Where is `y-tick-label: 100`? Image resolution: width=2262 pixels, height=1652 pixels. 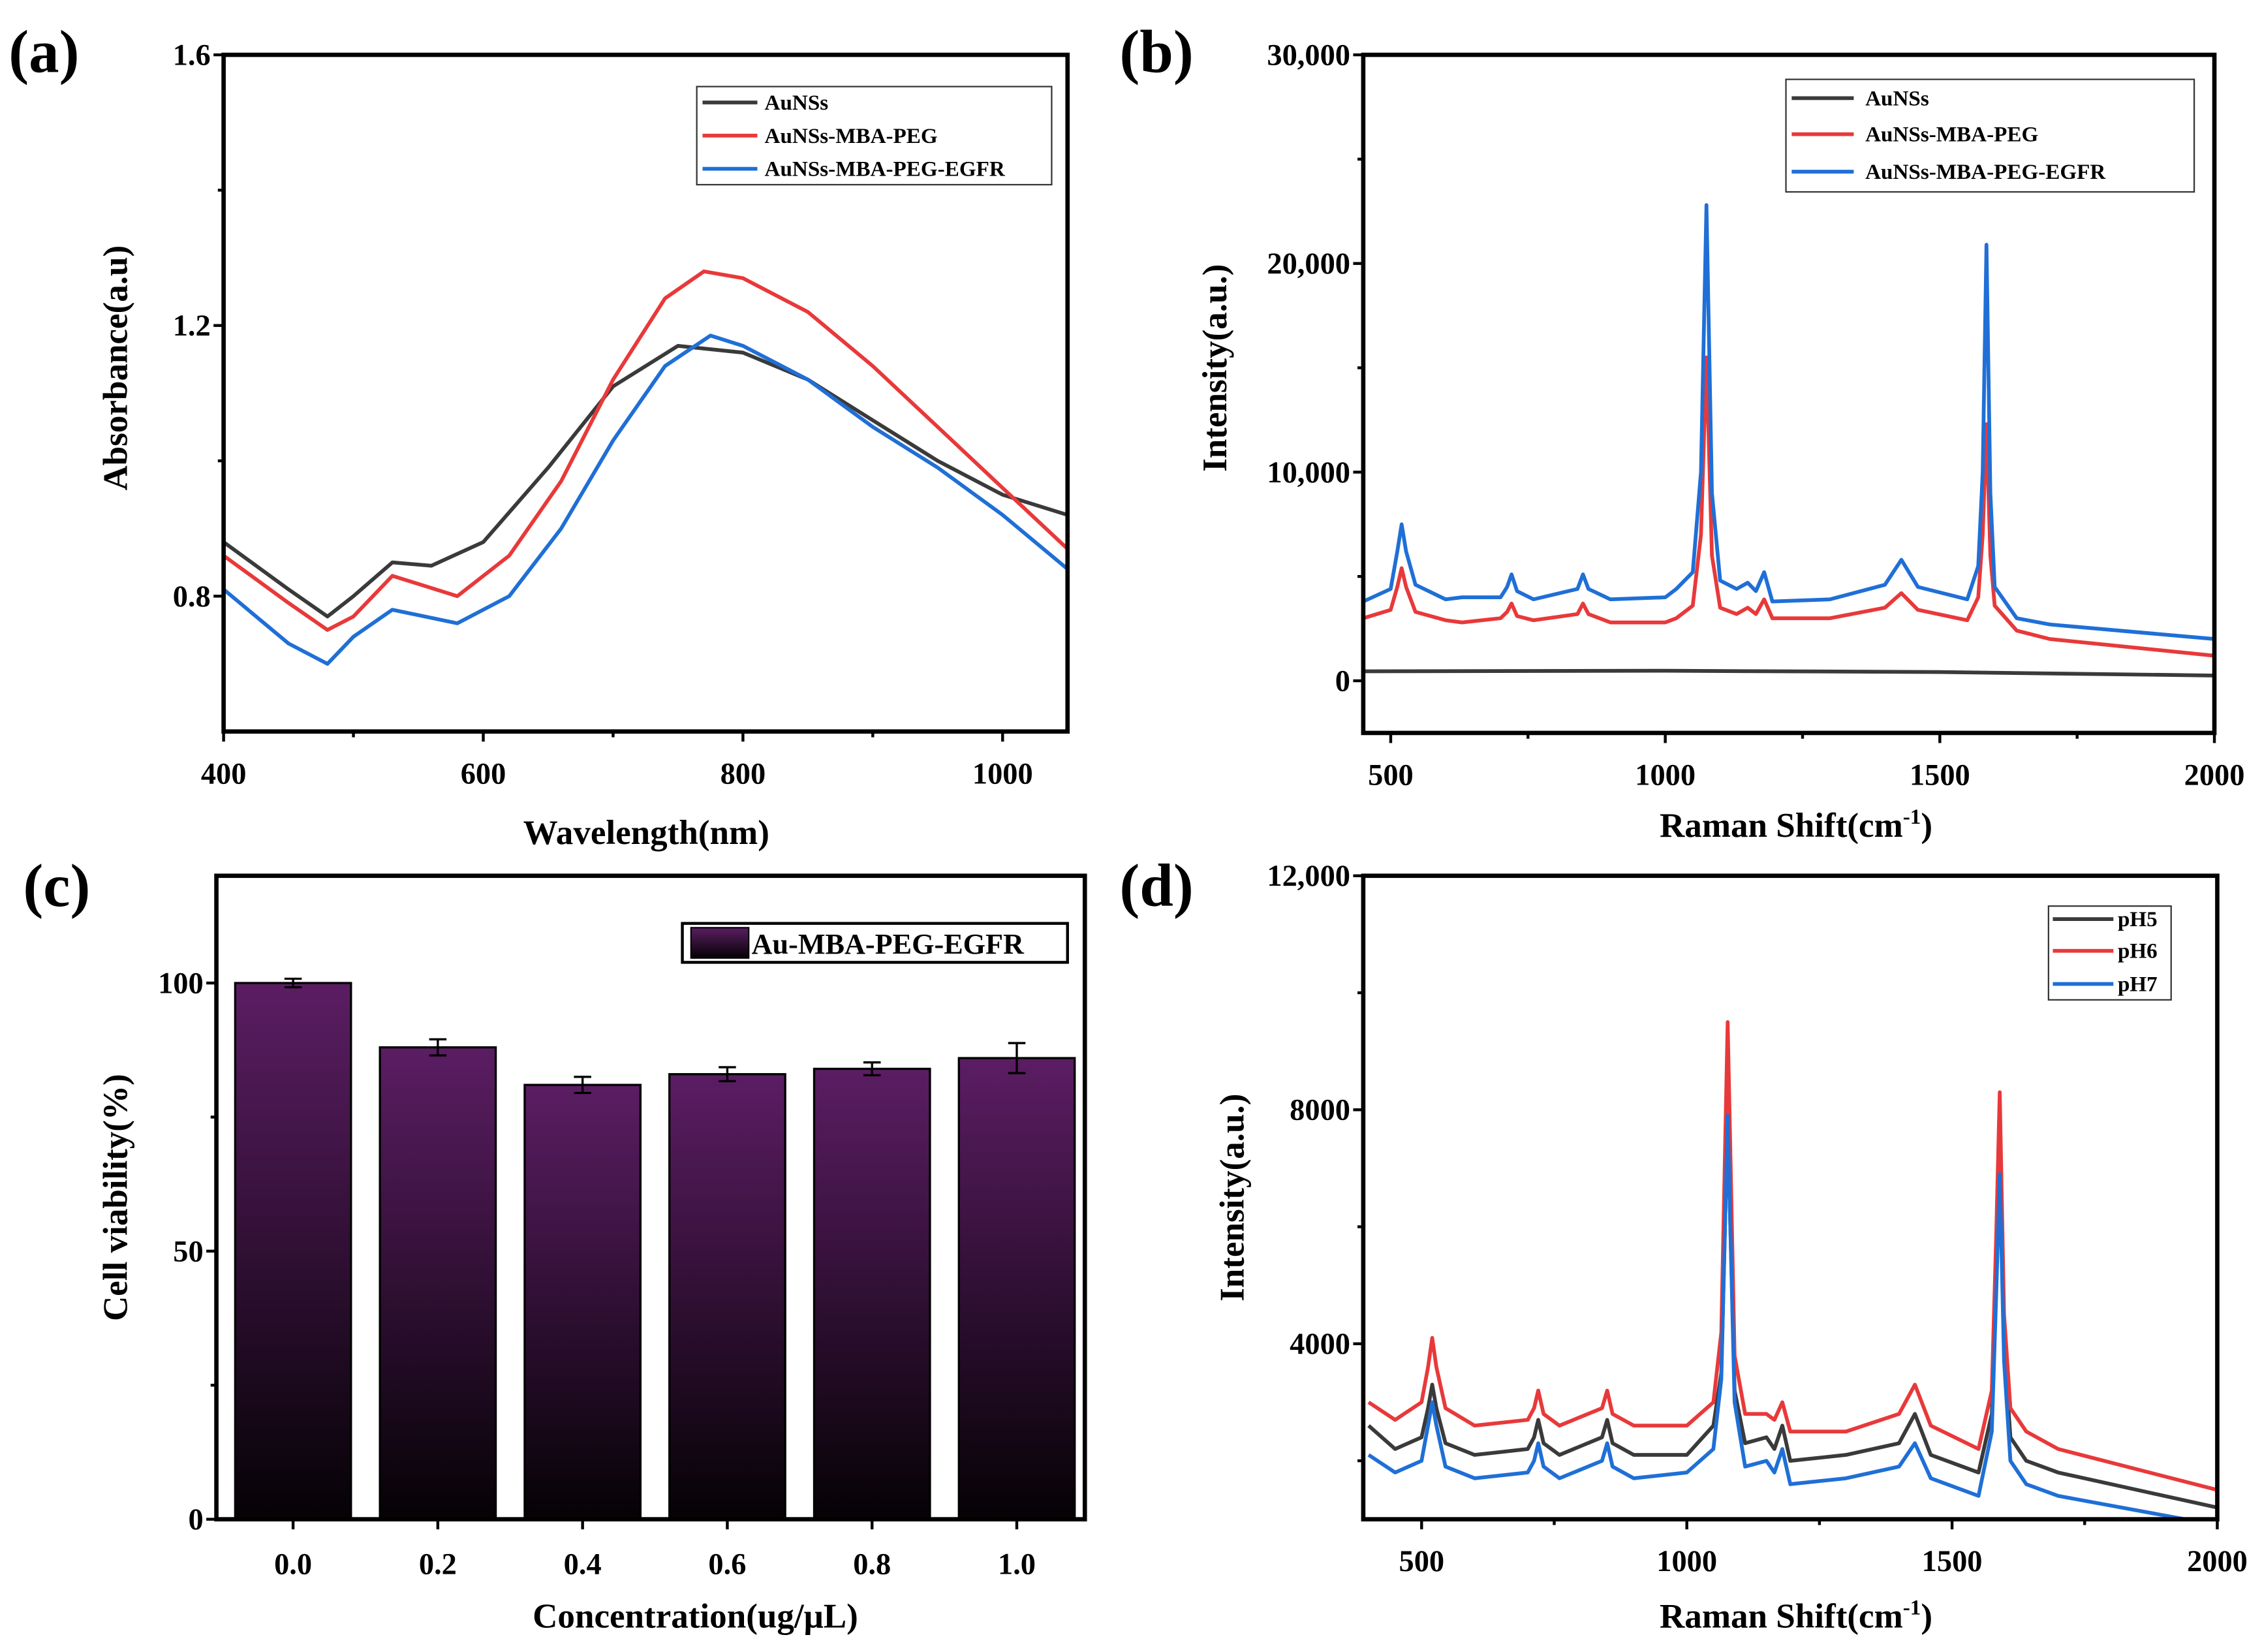
y-tick-label: 100 is located at coordinates (181, 984).